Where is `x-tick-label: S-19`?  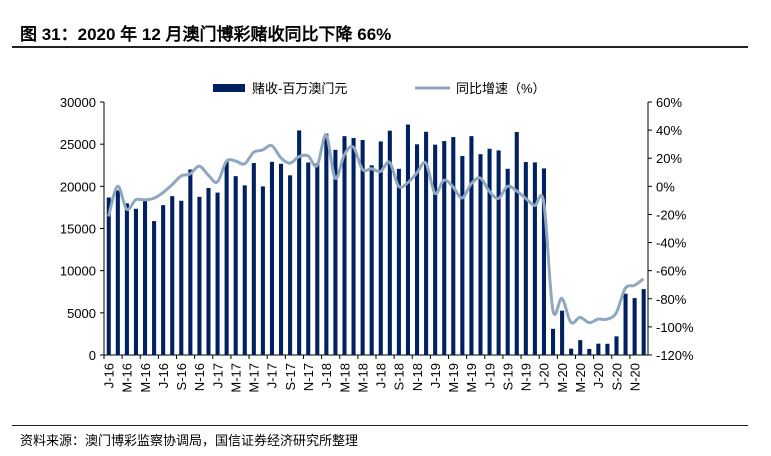 x-tick-label: S-19 is located at coordinates (507, 376).